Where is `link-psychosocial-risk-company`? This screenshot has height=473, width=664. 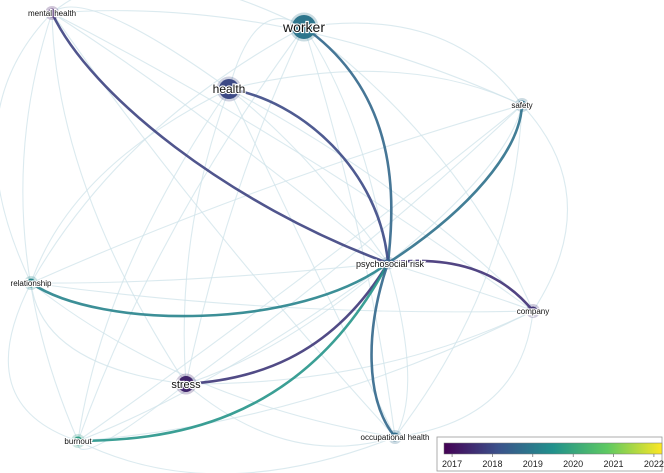 link-psychosocial-risk-company is located at coordinates (460, 286).